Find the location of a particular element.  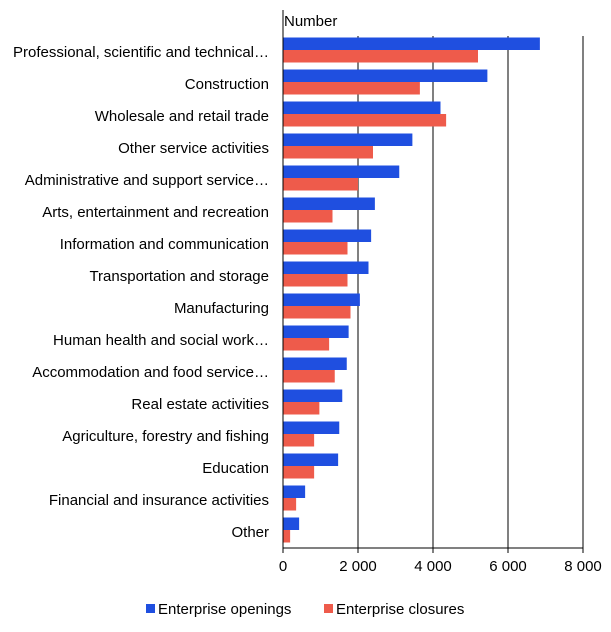

legend-label: Enterprise closures is located at coordinates (400, 609).